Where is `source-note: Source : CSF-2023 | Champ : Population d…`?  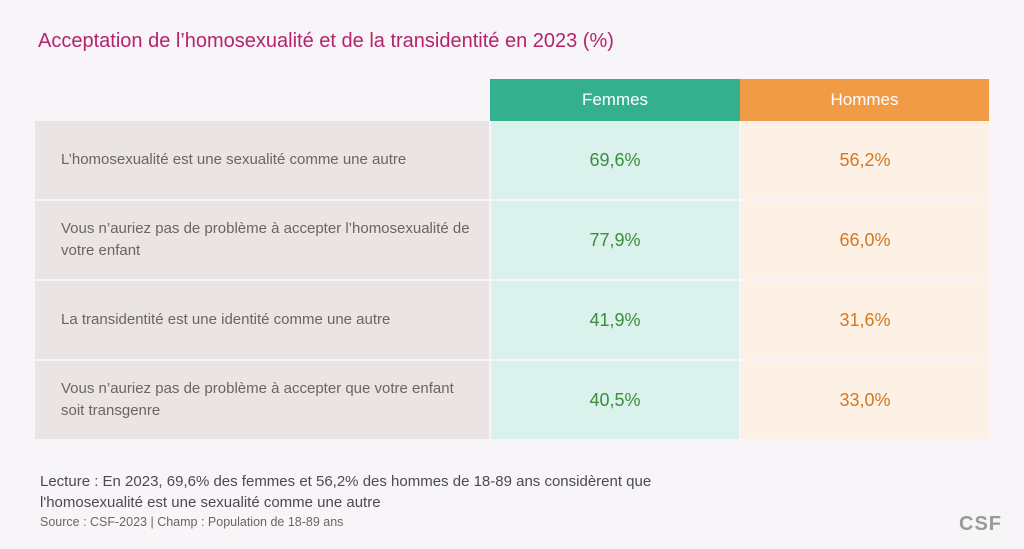 source-note: Source : CSF-2023 | Champ : Population d… is located at coordinates (192, 522).